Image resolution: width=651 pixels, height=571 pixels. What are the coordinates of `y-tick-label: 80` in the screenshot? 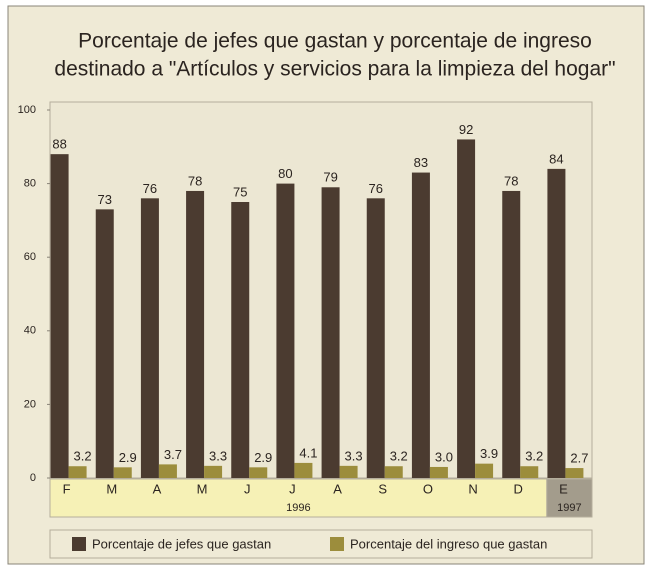 It's located at (30, 184).